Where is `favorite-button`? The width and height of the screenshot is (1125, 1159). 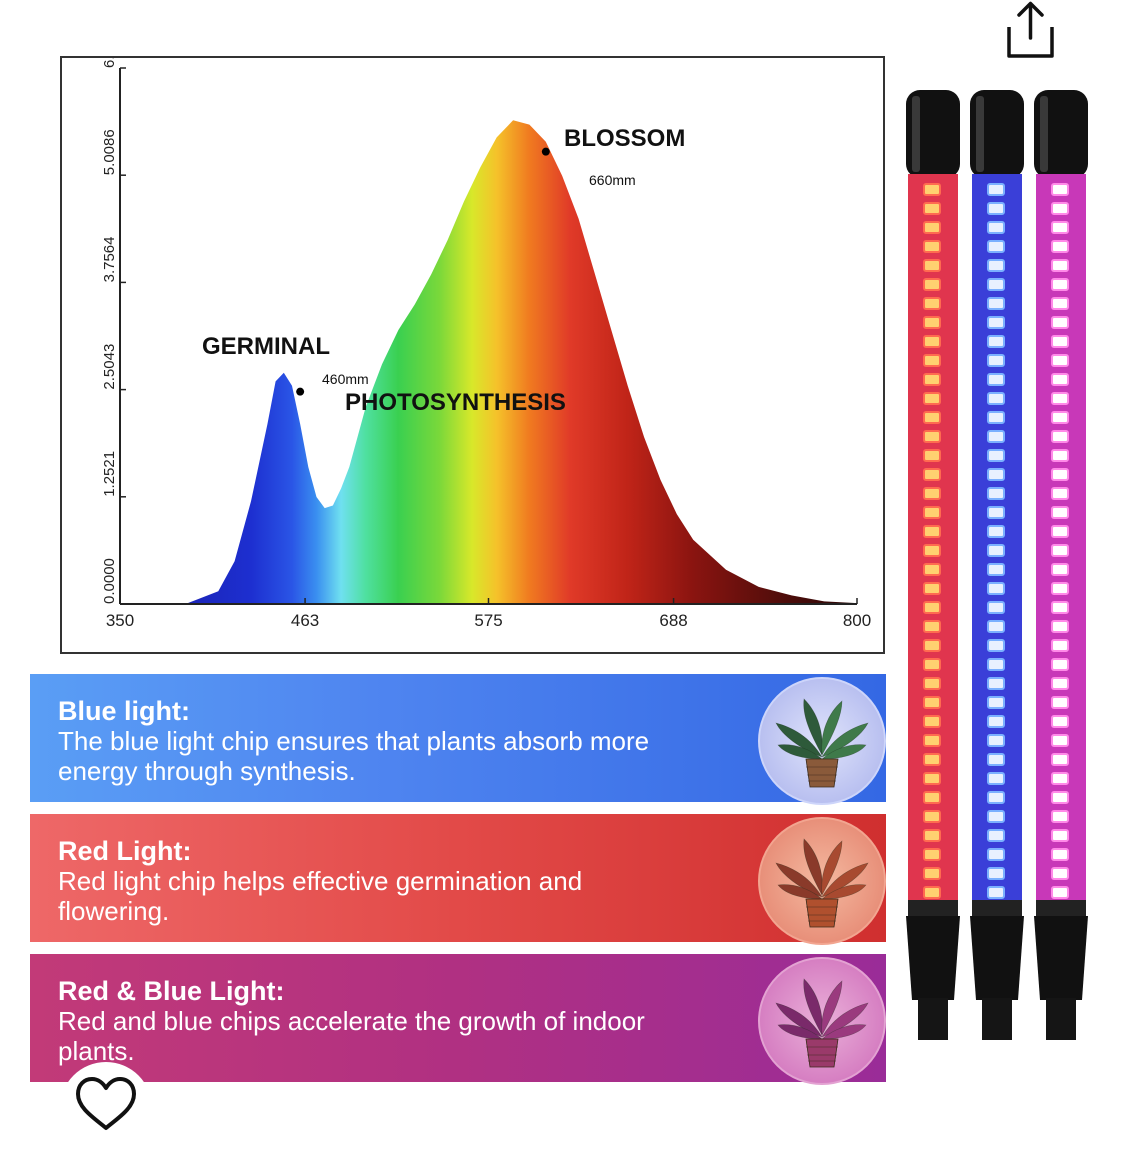 favorite-button is located at coordinates (106, 1108).